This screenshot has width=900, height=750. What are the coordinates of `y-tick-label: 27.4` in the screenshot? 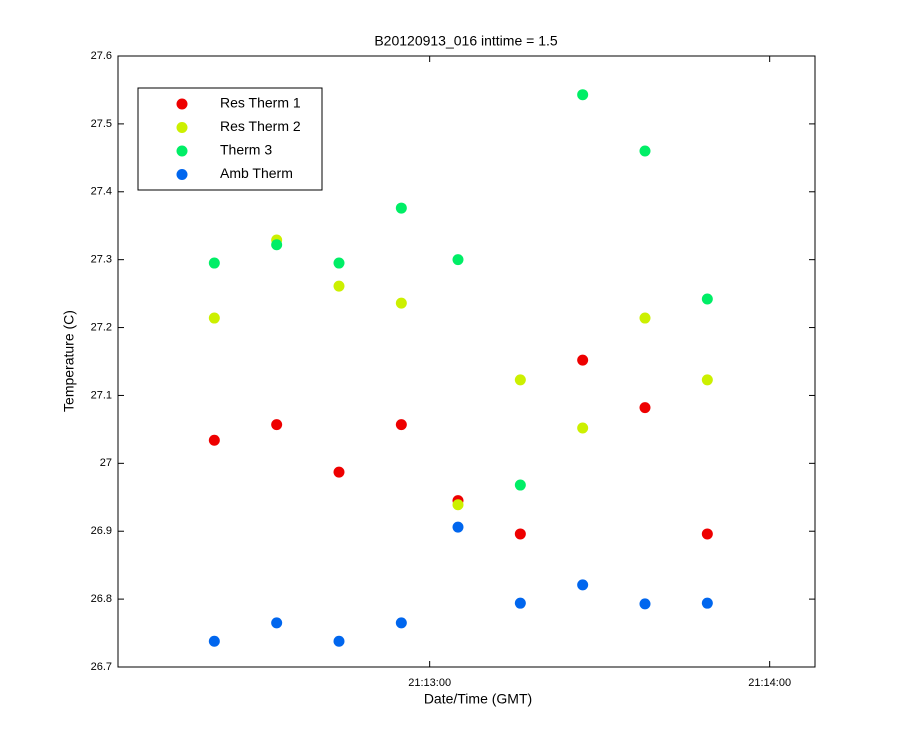 It's located at (101, 192).